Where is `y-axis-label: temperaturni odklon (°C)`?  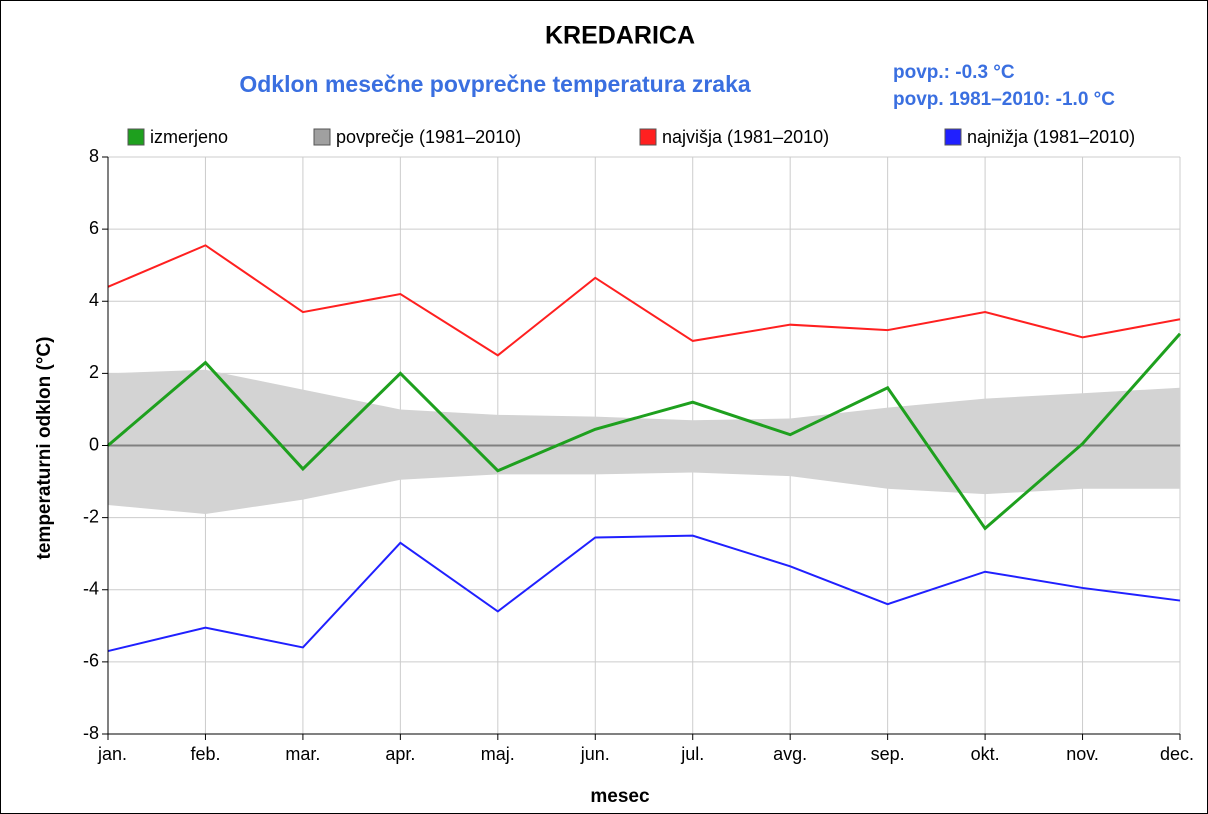
y-axis-label: temperaturni odklon (°C) is located at coordinates (44, 448).